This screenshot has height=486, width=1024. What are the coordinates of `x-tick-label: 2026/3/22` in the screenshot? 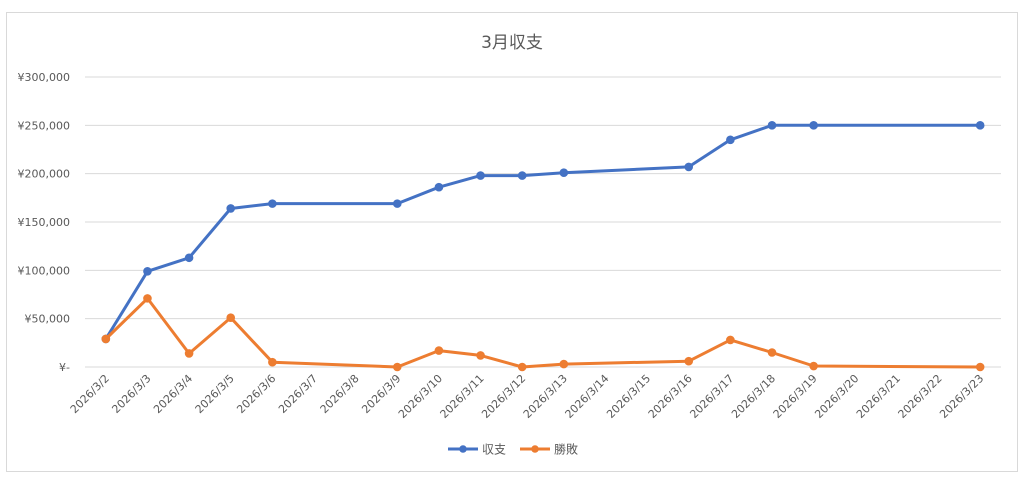 It's located at (920, 396).